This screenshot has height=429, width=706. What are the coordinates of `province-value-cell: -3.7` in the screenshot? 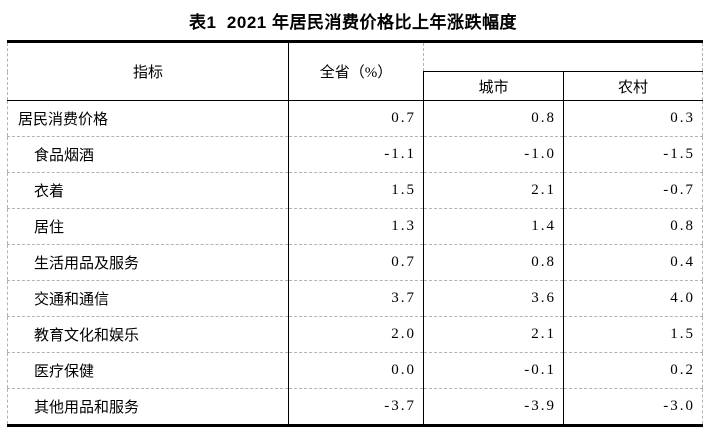 It's located at (356, 407).